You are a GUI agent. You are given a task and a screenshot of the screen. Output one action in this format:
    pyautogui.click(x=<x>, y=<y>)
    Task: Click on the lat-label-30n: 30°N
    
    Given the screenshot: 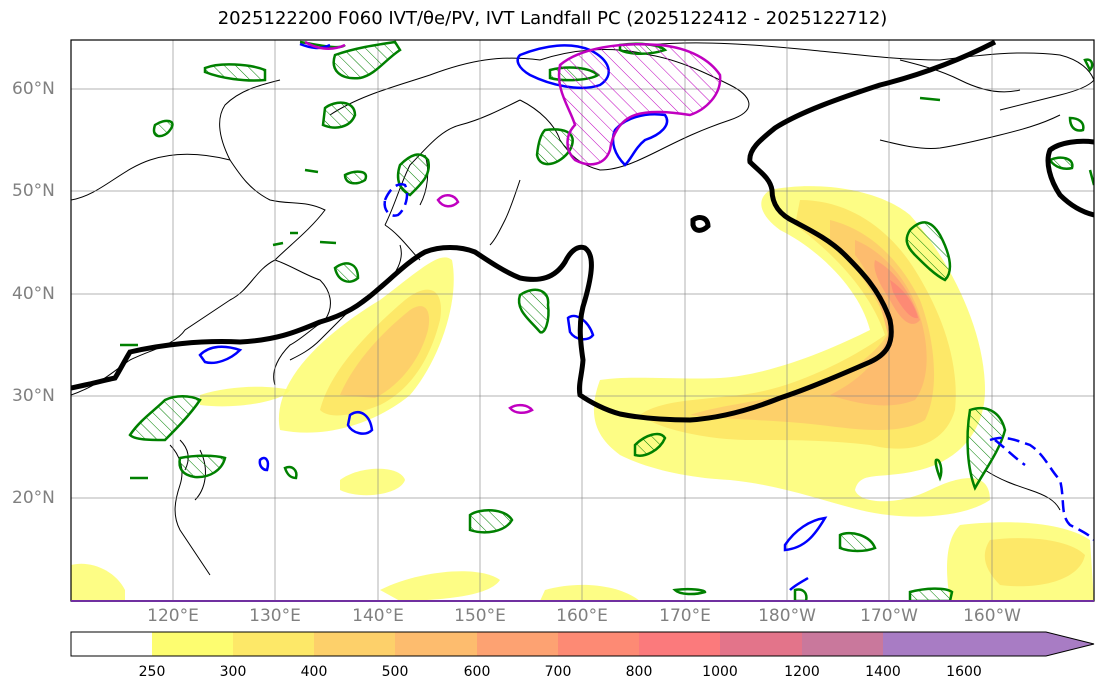 What is the action you would take?
    pyautogui.click(x=33, y=396)
    